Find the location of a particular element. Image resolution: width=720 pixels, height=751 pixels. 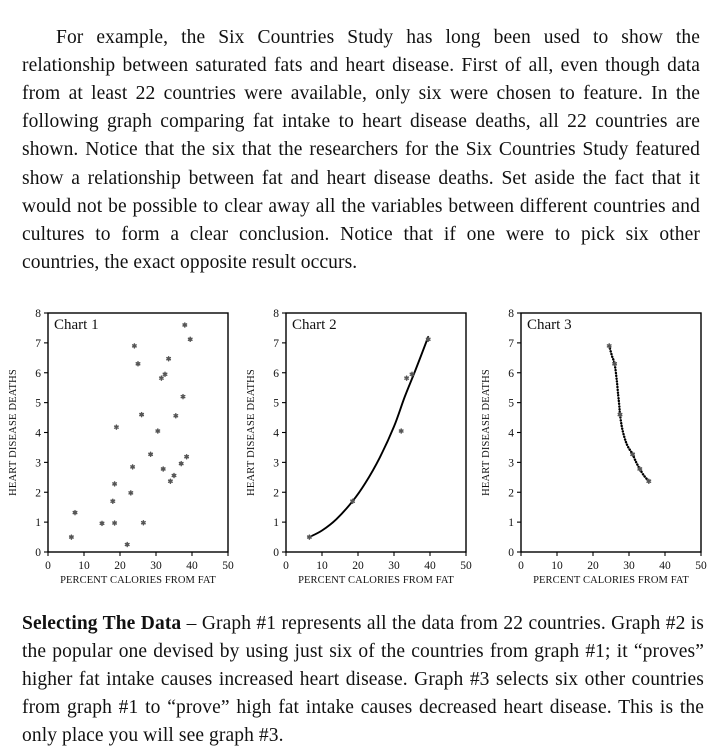

chart-title: Chart 3 is located at coordinates (549, 325).